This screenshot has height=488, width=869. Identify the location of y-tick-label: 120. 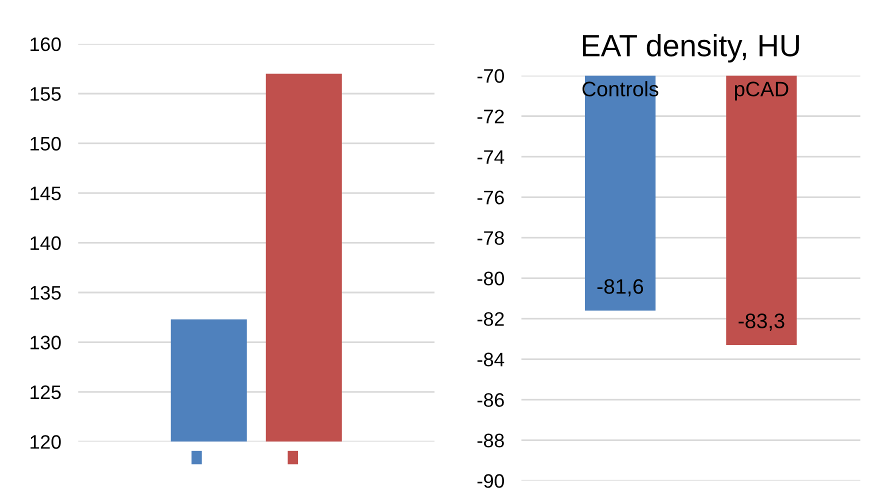
(45, 442).